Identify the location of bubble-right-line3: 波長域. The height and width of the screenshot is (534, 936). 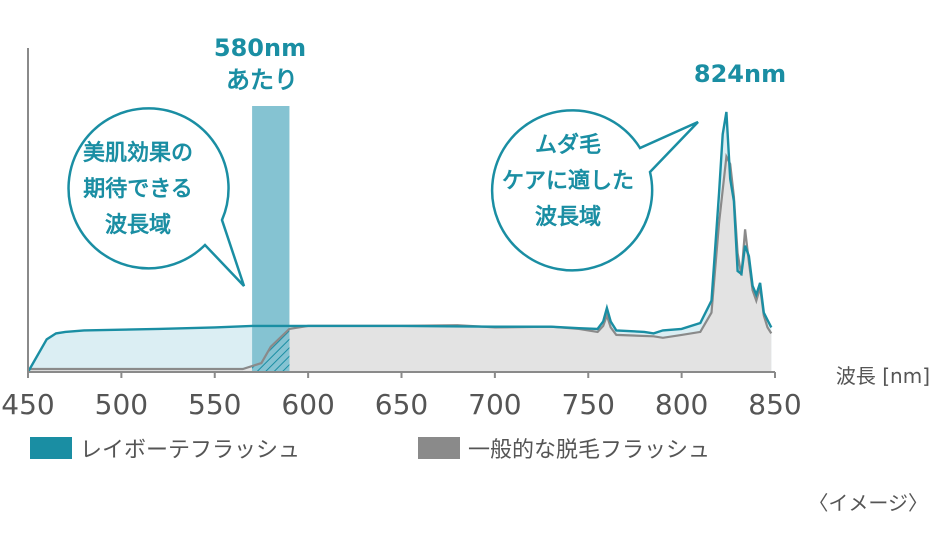
(568, 217).